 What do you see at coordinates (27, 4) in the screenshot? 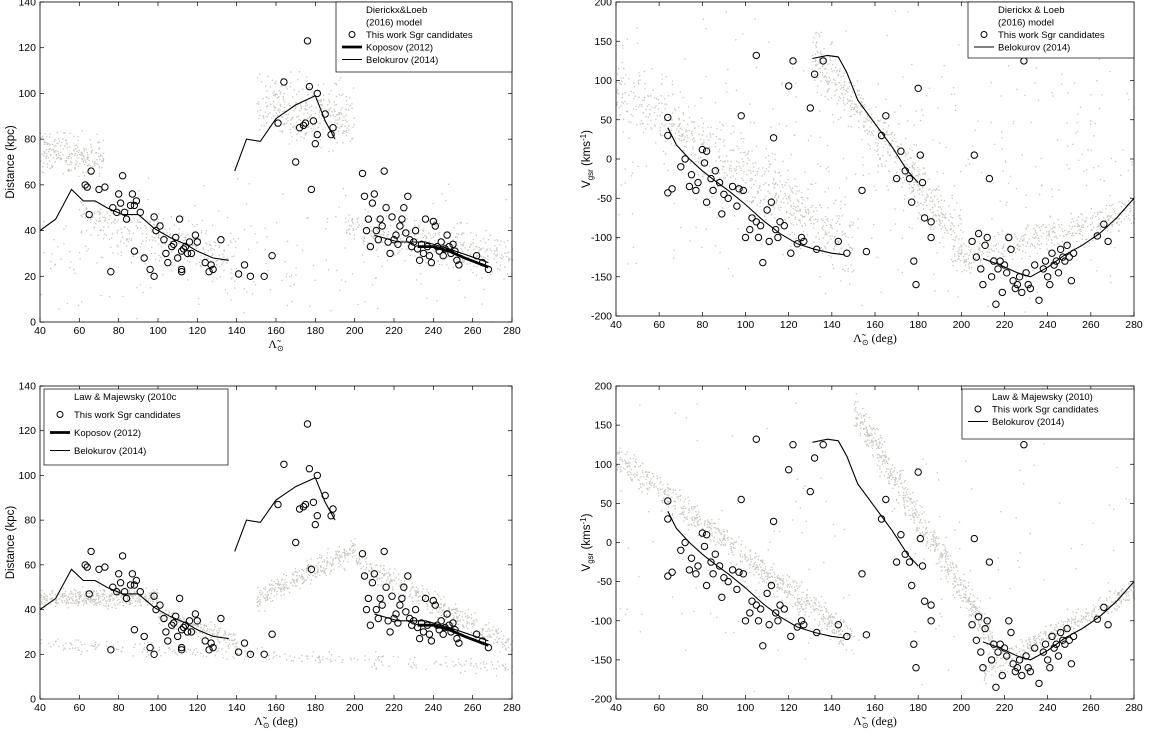
I see `y-tick-label: 140` at bounding box center [27, 4].